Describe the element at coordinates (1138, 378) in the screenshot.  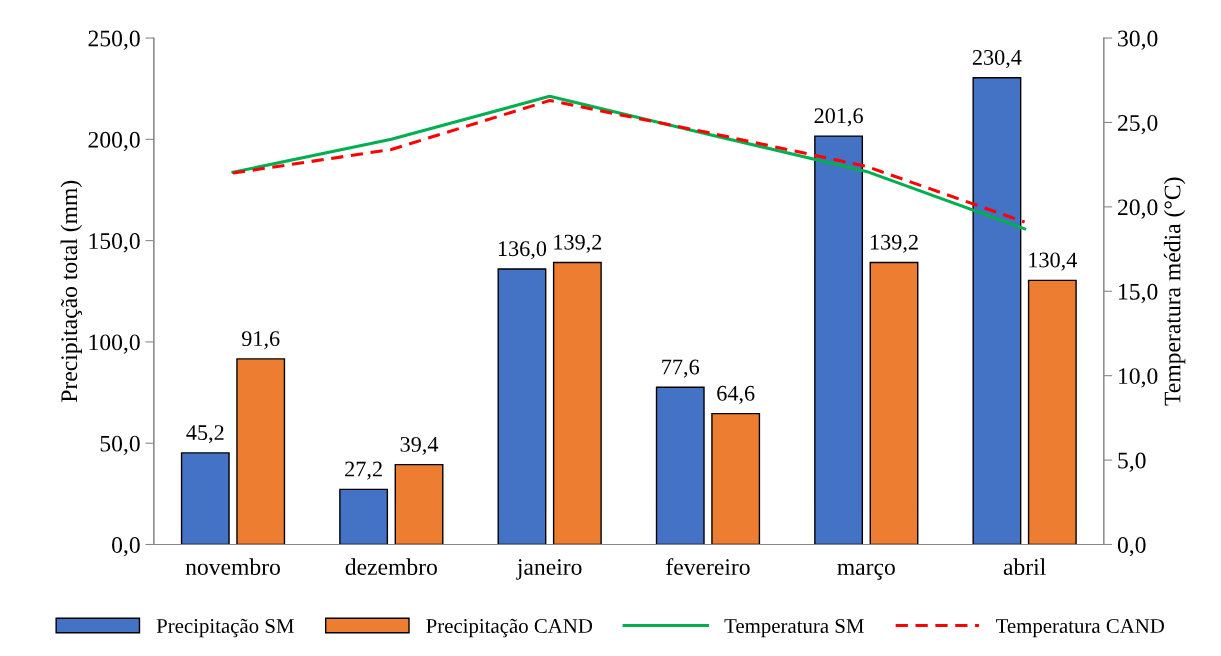
I see `y2-tick-label: 10,0` at that location.